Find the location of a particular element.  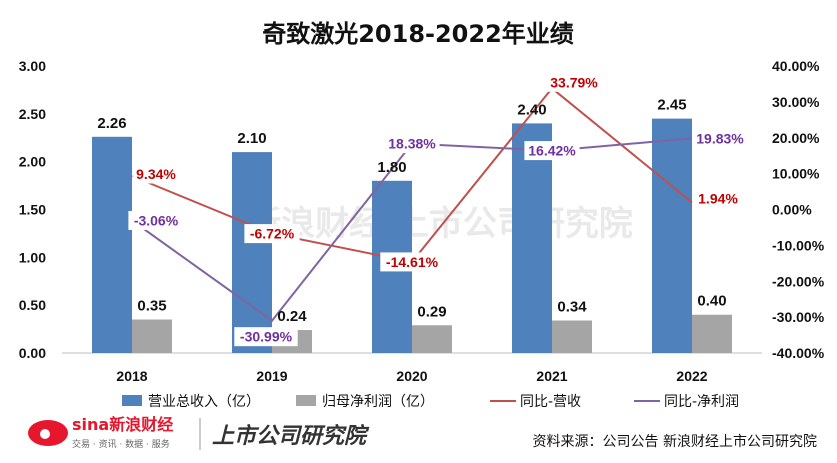

left-tick-label: 2.50 is located at coordinates (32, 114).